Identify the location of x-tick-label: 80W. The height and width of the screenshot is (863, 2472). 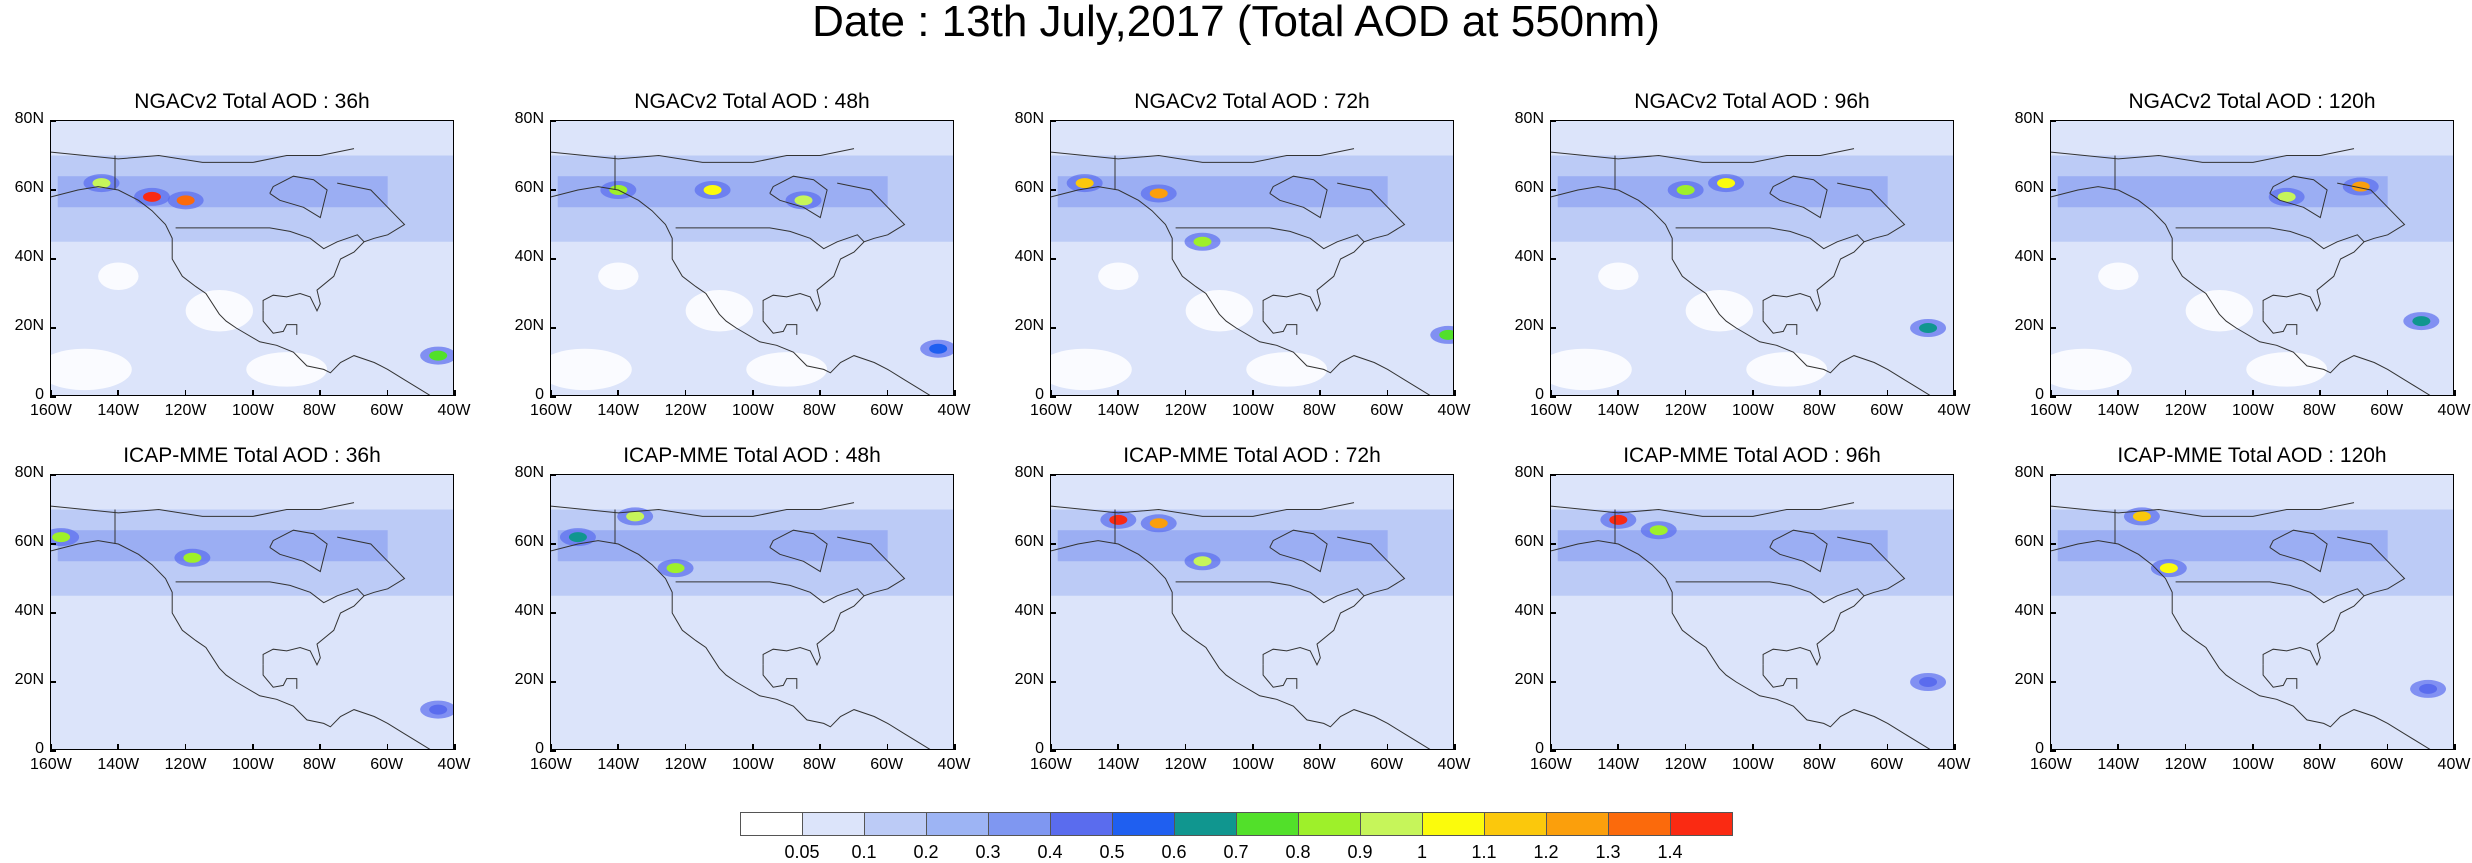
(1819, 410).